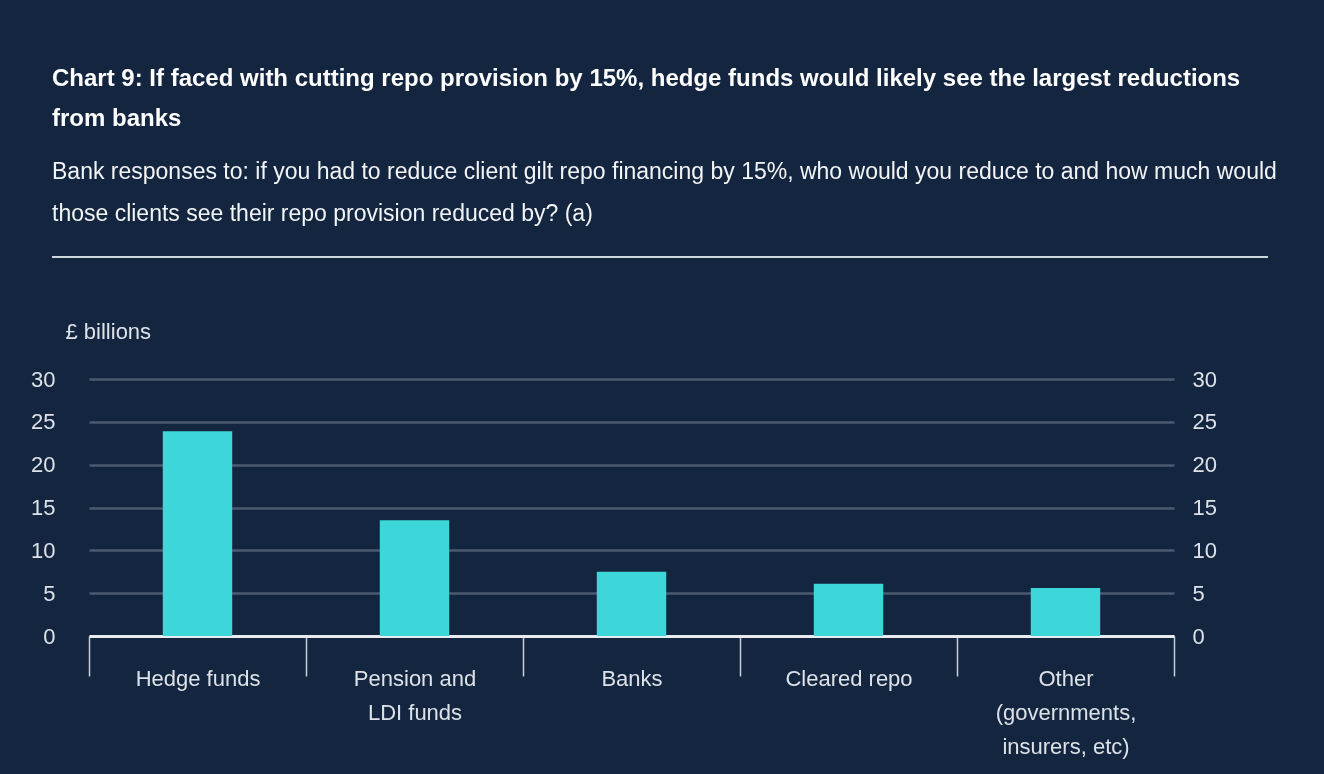 The height and width of the screenshot is (774, 1324). I want to click on chart-subtitle: Bank responses to: if you had to reduce client gilt repo financing by 15%, who would you reduce to and how much would those clients see their repo provision reduced by? (a), so click(665, 192).